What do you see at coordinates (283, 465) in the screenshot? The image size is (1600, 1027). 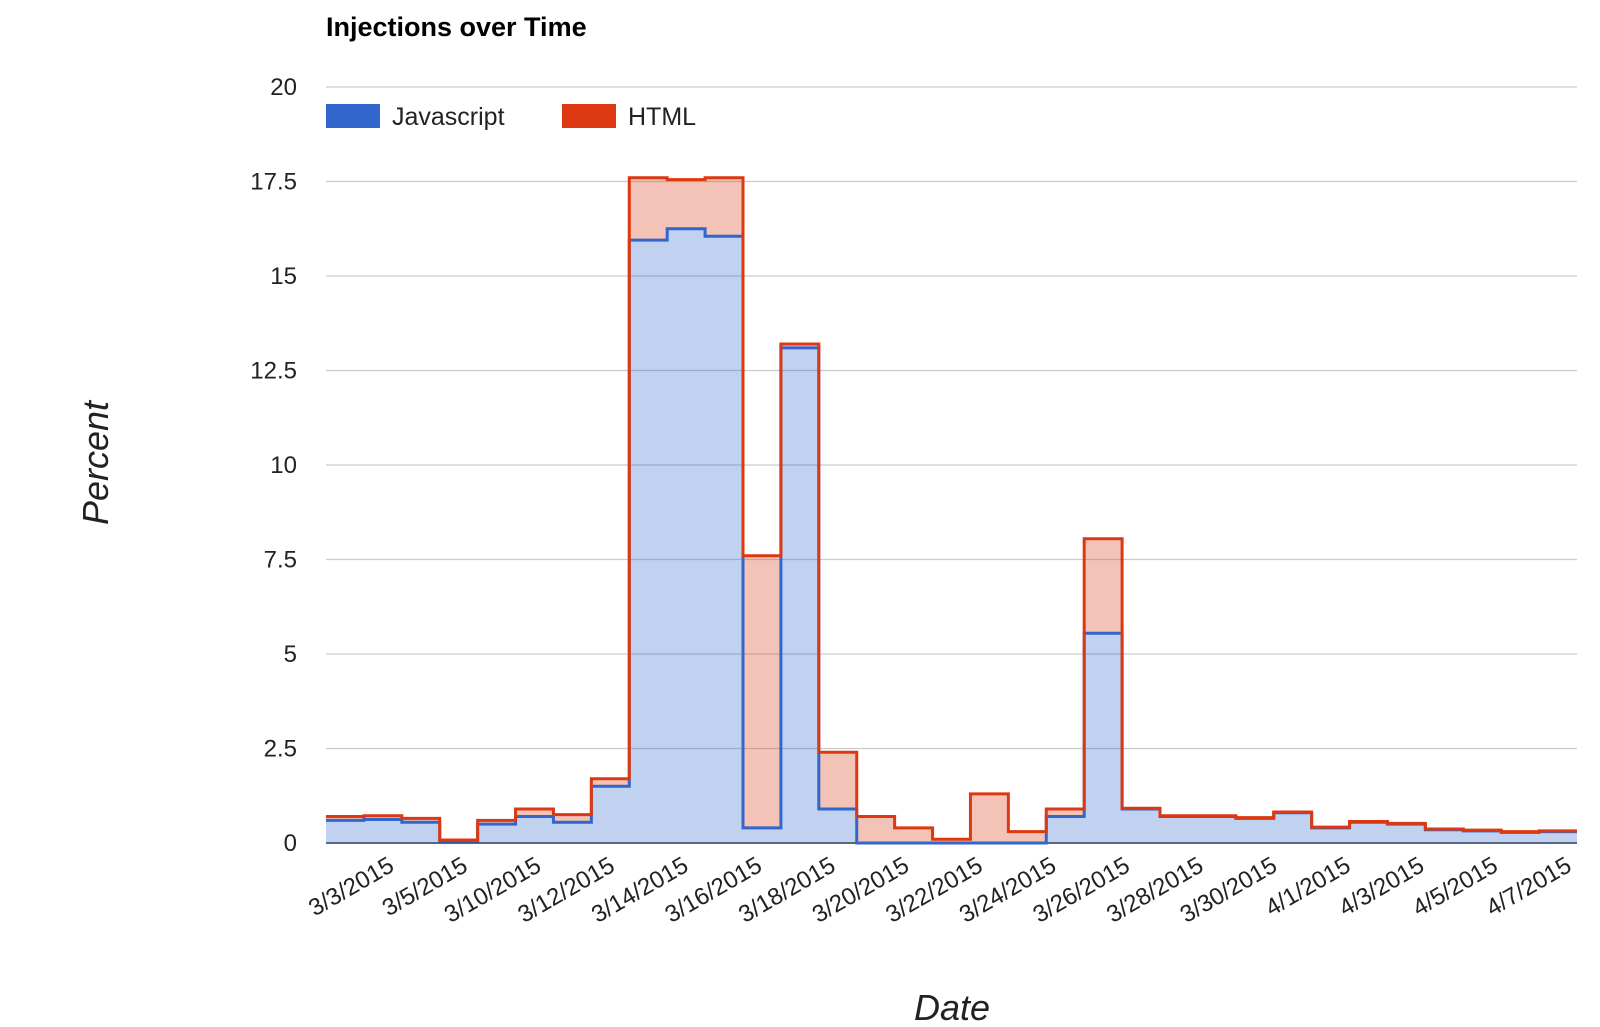 I see `y-tick-label: 10` at bounding box center [283, 465].